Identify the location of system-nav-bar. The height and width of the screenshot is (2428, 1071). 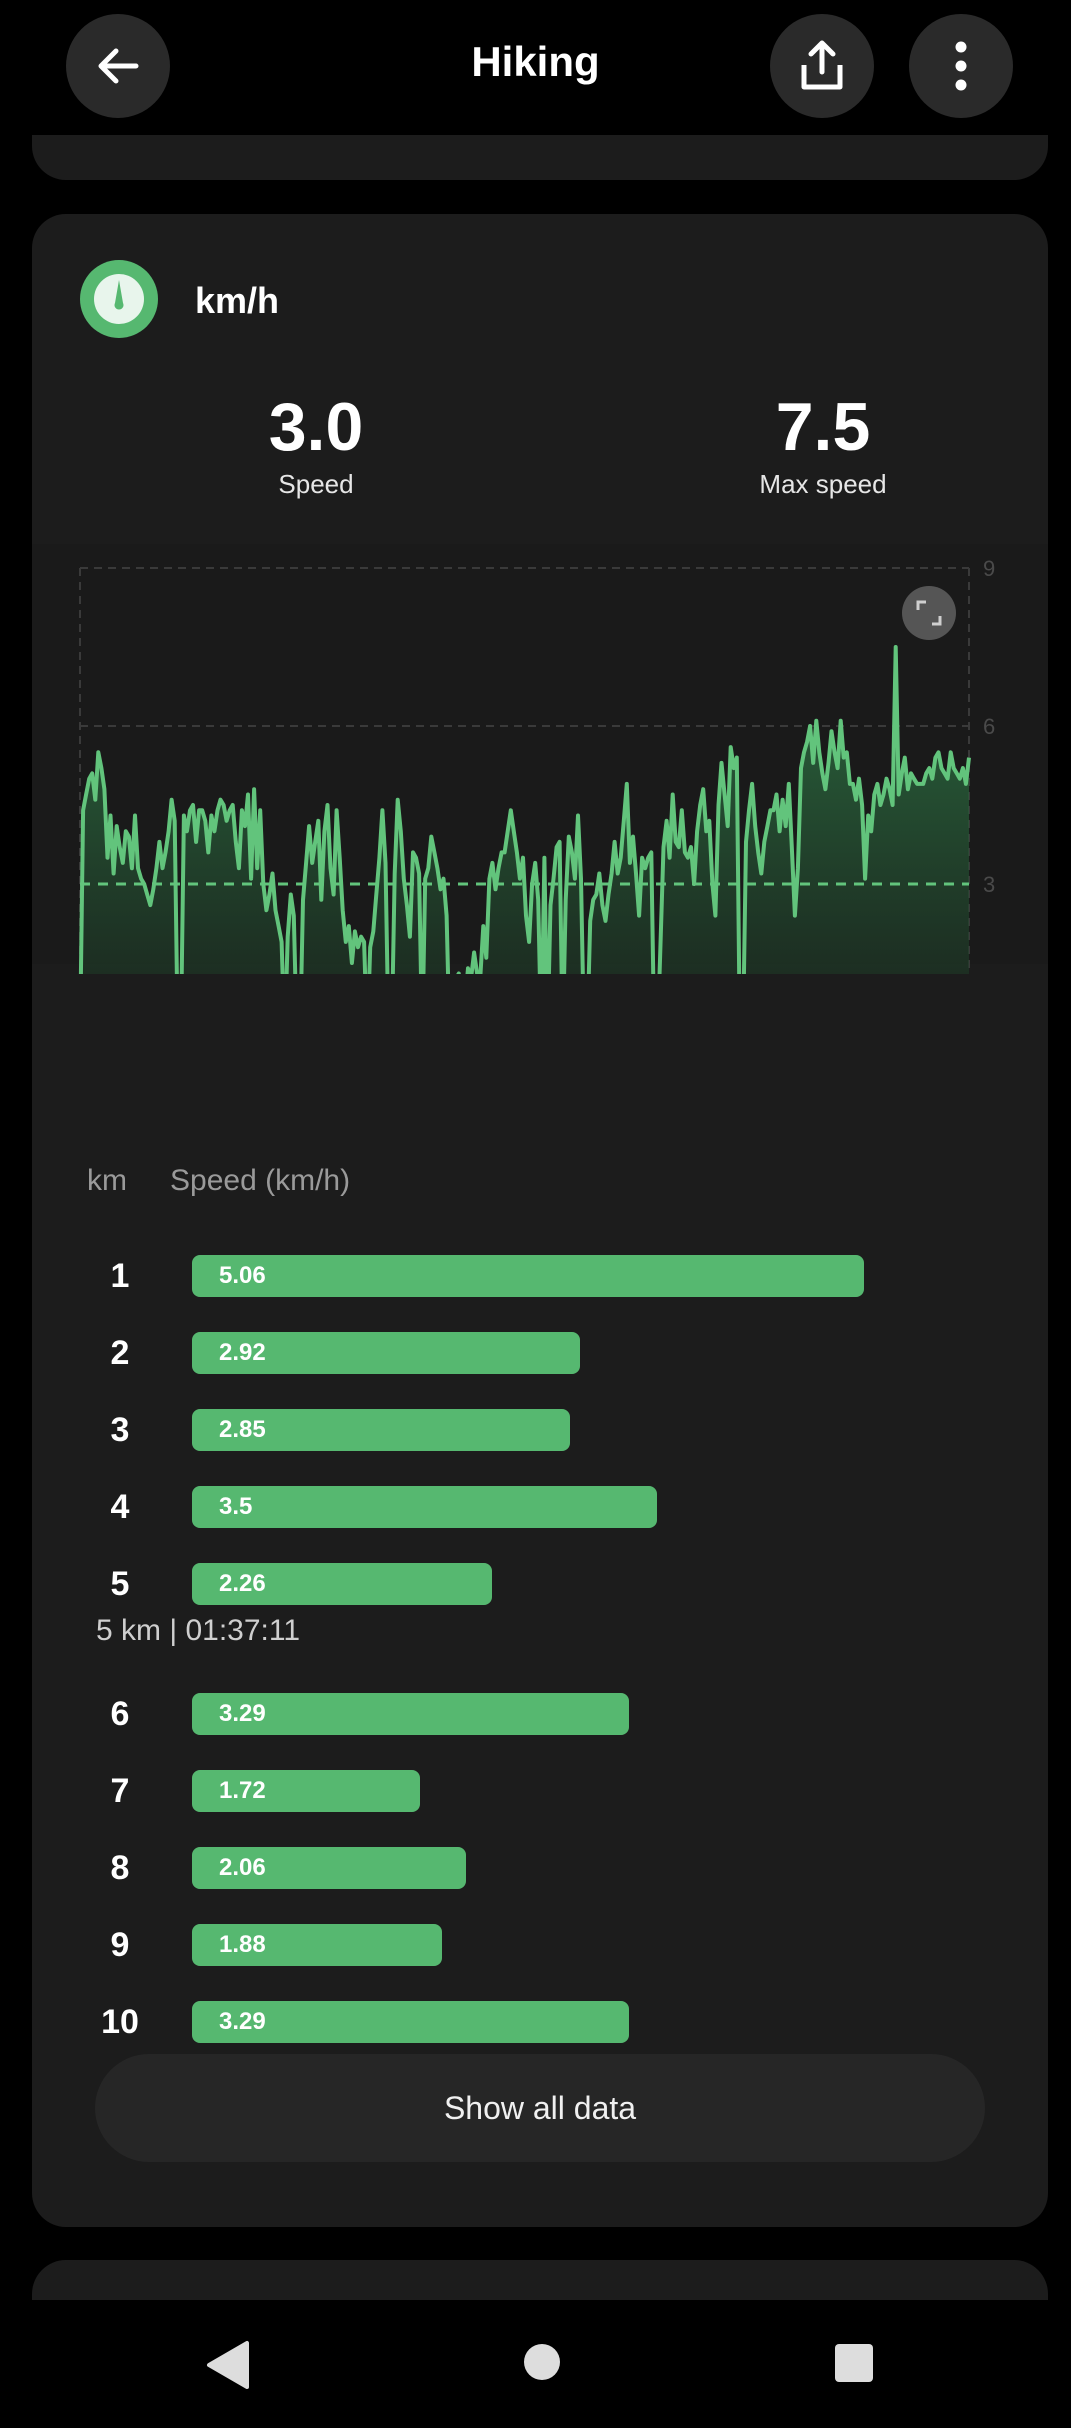
(535, 2364).